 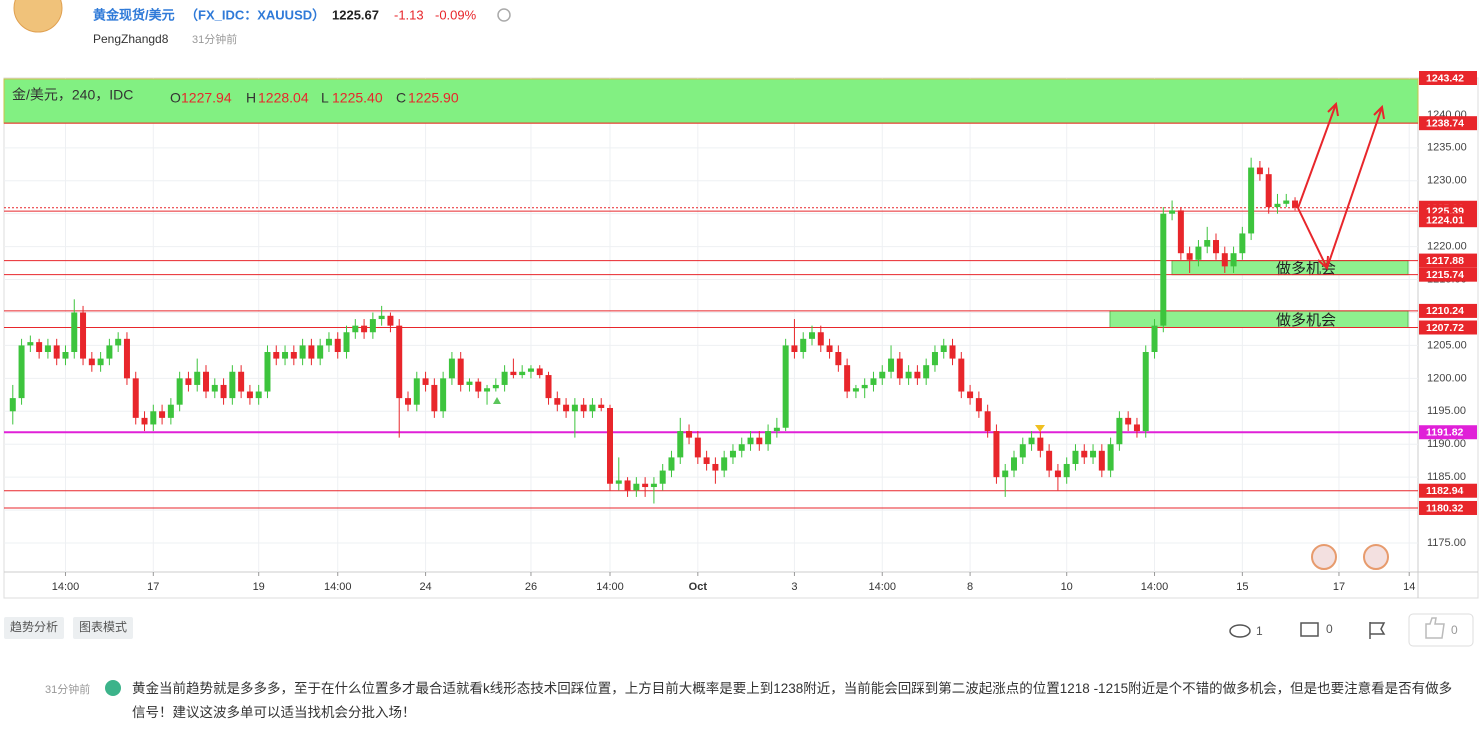 I want to click on y-tick-label: 1205.00, so click(x=1447, y=345).